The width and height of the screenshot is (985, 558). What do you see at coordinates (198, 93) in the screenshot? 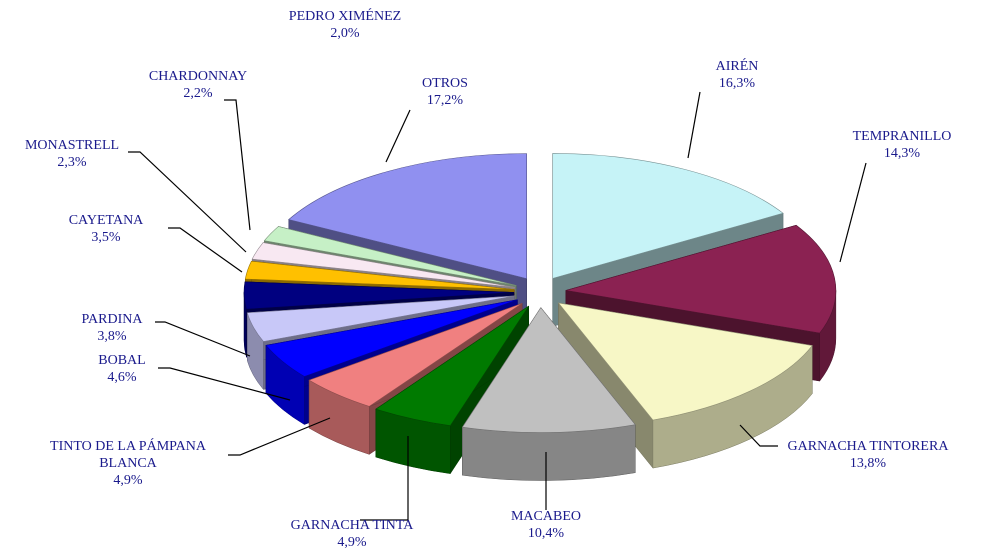
I see `slice-value: 2,2%` at bounding box center [198, 93].